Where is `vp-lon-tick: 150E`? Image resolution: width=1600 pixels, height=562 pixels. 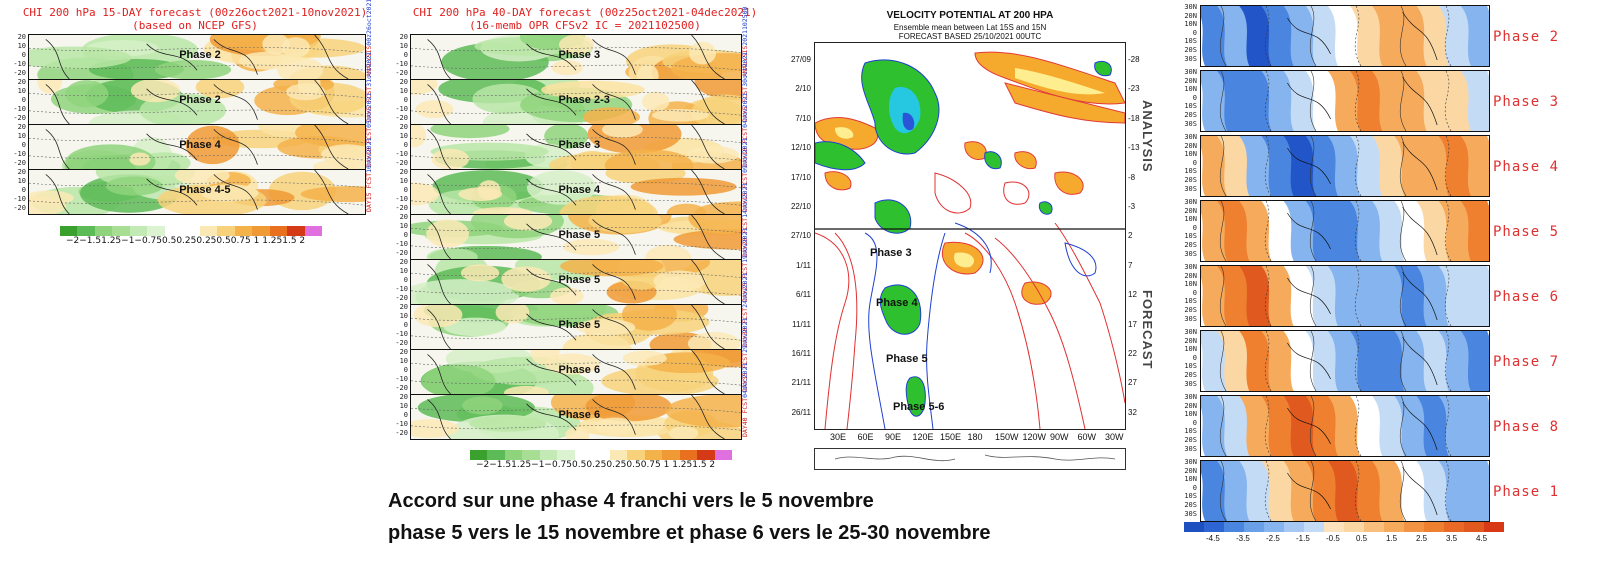
vp-lon-tick: 150E is located at coordinates (951, 437).